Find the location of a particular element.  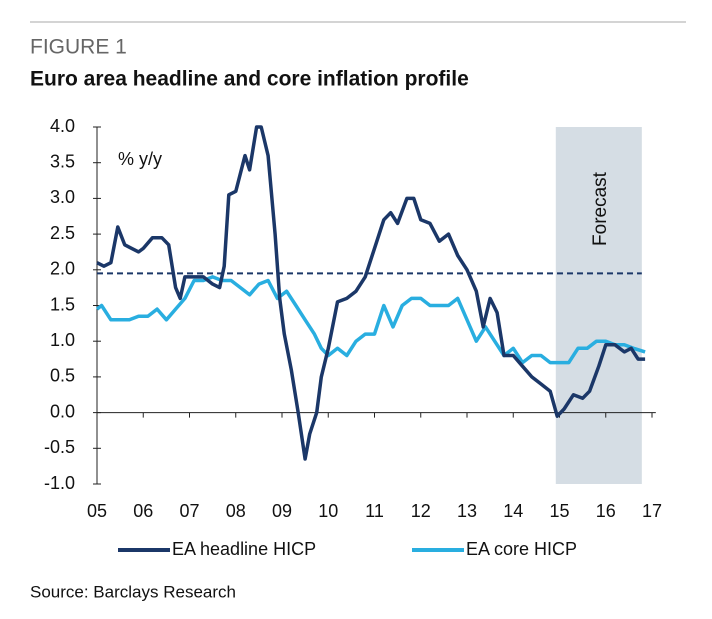

x-tick-label: 13 is located at coordinates (467, 511).